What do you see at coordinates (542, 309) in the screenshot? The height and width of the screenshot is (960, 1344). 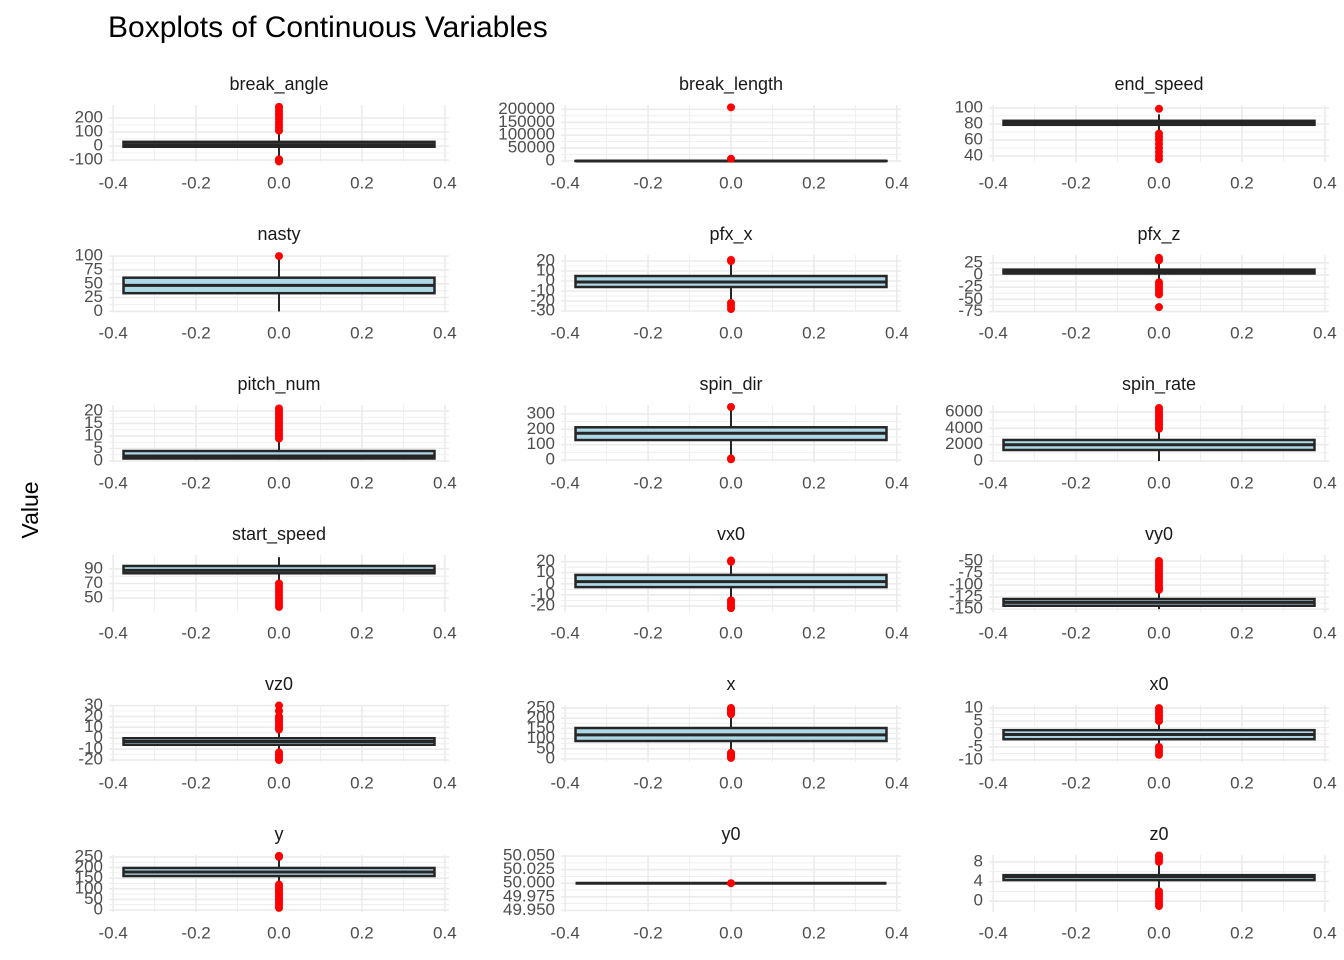 I see `y-tick-label: -30` at bounding box center [542, 309].